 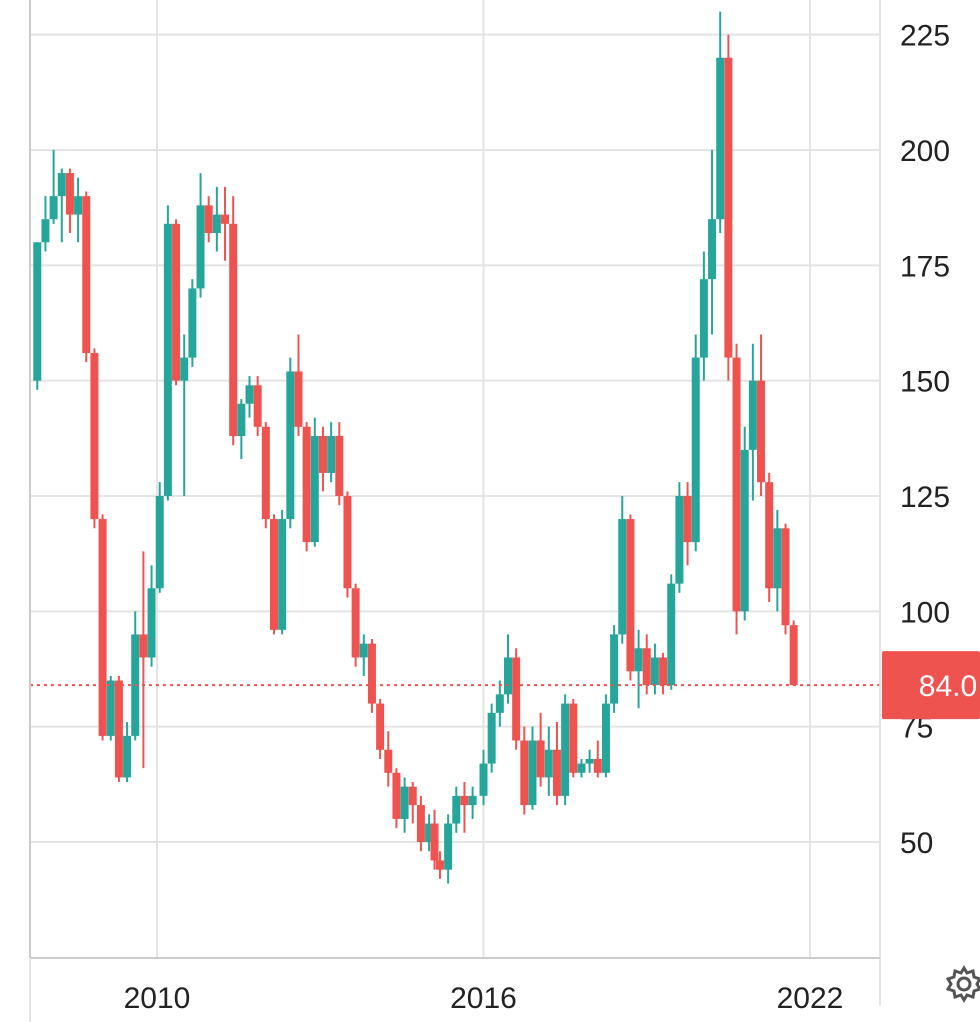 What do you see at coordinates (962, 984) in the screenshot?
I see `gear-icon` at bounding box center [962, 984].